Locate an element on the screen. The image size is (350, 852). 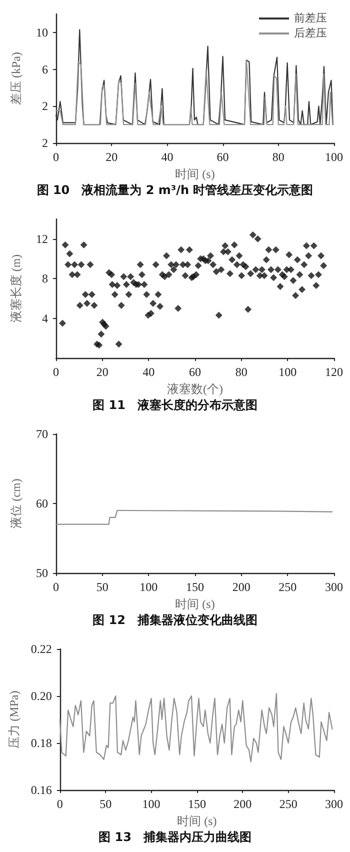
text: 图 12 捕集器液位变化曲线图 is located at coordinates (175, 620).